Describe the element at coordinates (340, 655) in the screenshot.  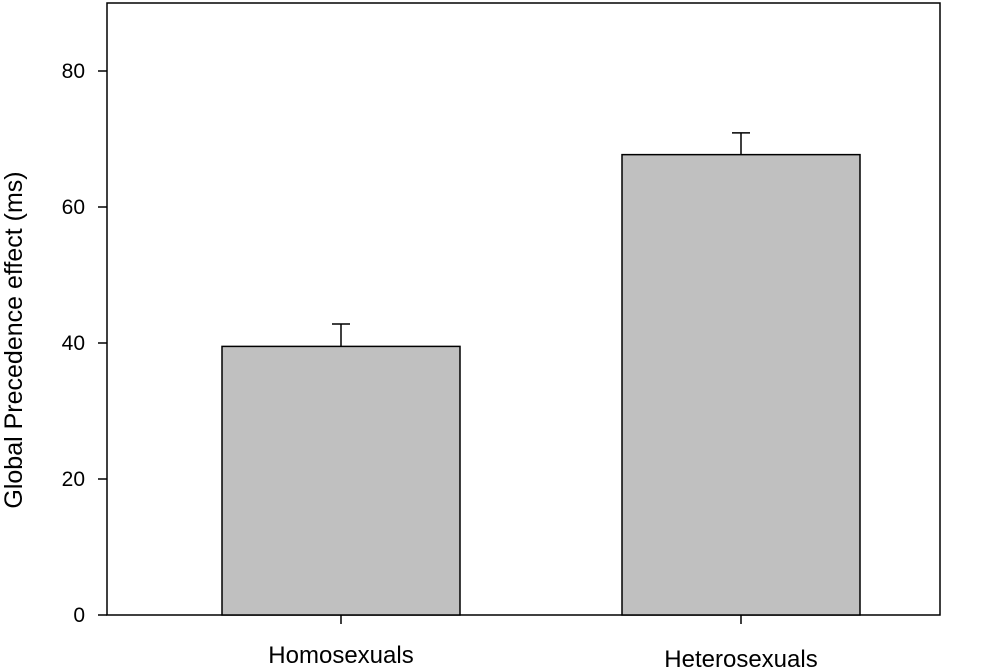
I see `x-tick-label-0: Homosexuals` at that location.